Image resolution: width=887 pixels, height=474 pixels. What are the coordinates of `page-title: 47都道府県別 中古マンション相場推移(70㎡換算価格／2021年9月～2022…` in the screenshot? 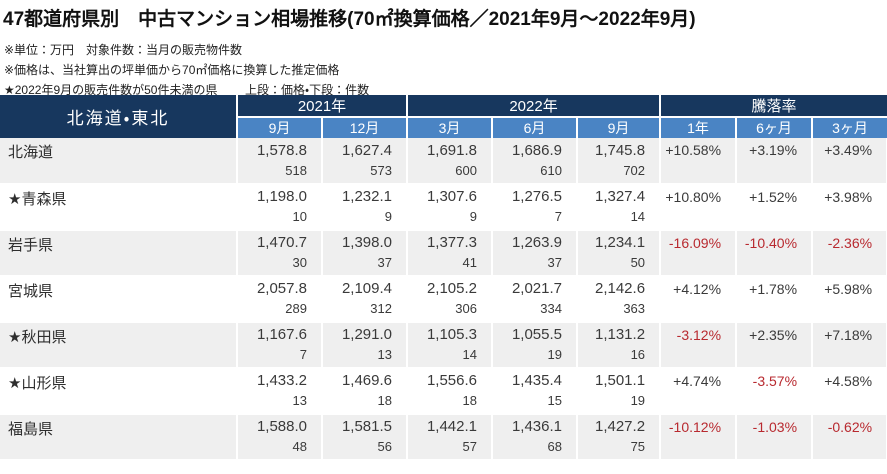 It's located at (349, 19).